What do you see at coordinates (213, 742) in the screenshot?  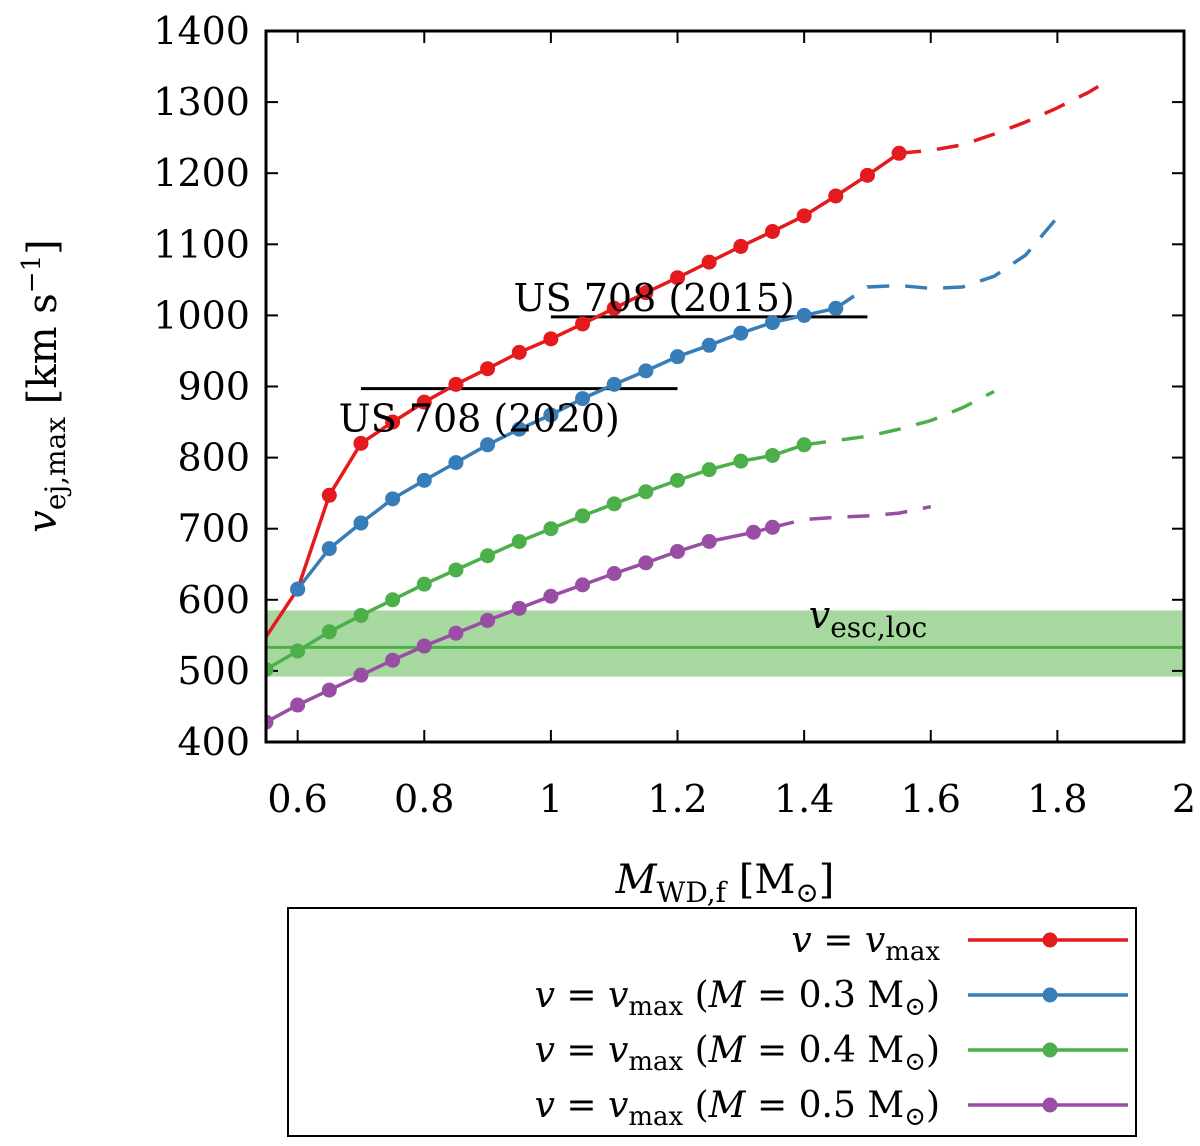 I see `y-tick-label: 400` at bounding box center [213, 742].